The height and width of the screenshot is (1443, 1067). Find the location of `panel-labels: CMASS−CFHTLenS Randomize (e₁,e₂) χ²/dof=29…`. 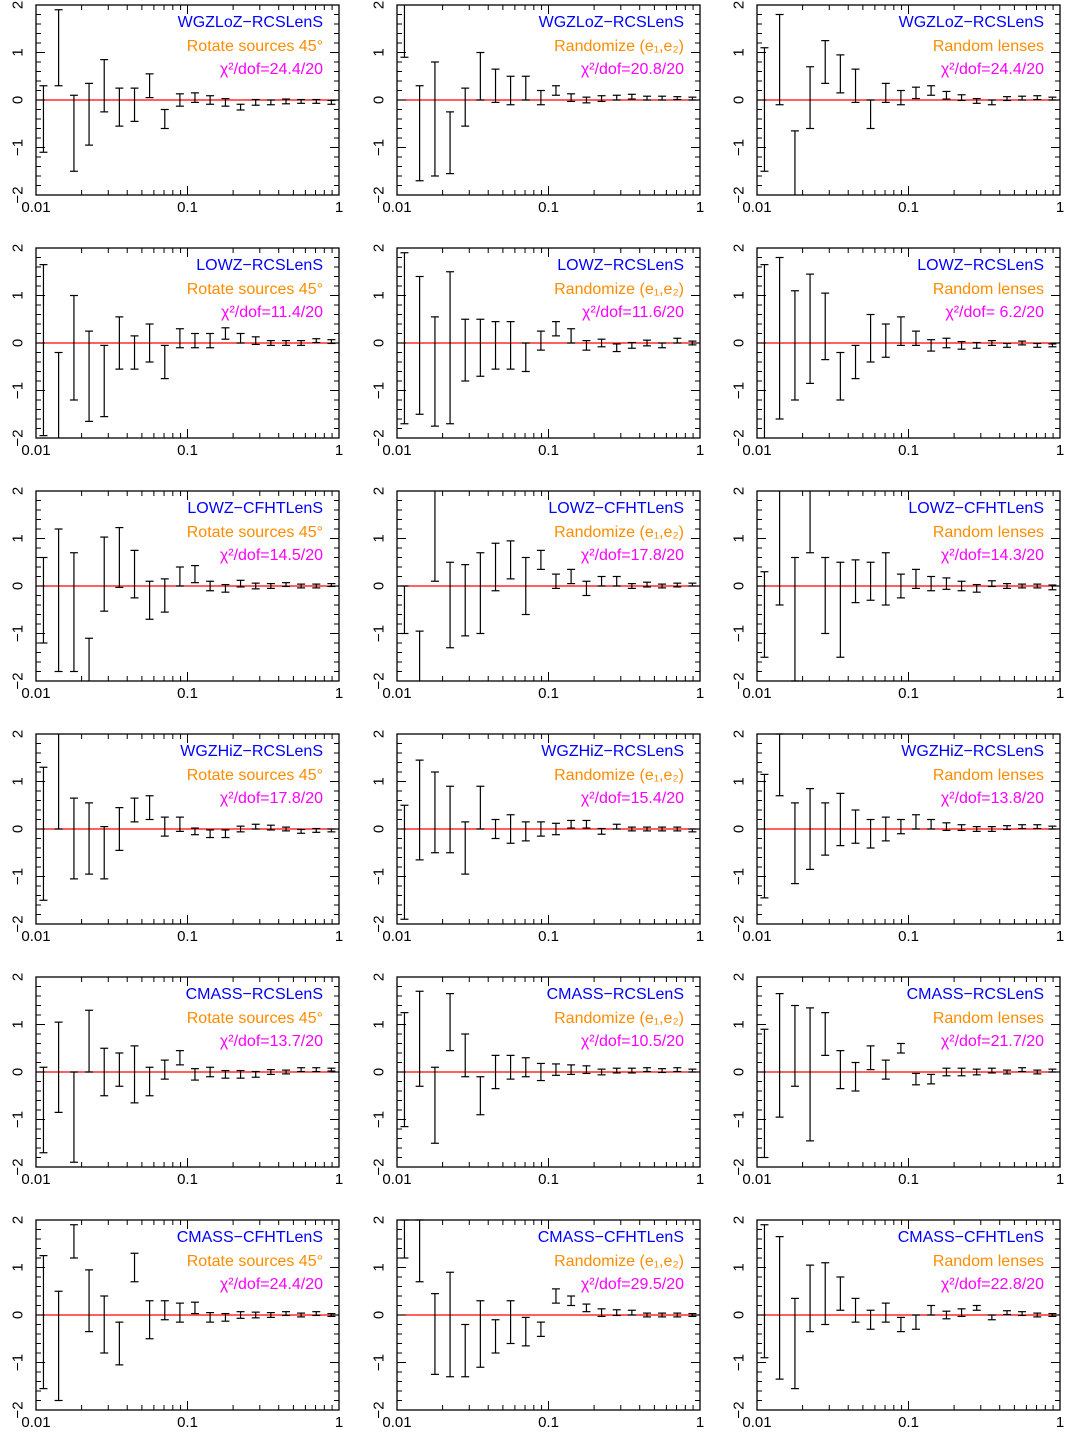

panel-labels: CMASS−CFHTLenS Randomize (e₁,e₂) χ²/dof=29… is located at coordinates (611, 1261).